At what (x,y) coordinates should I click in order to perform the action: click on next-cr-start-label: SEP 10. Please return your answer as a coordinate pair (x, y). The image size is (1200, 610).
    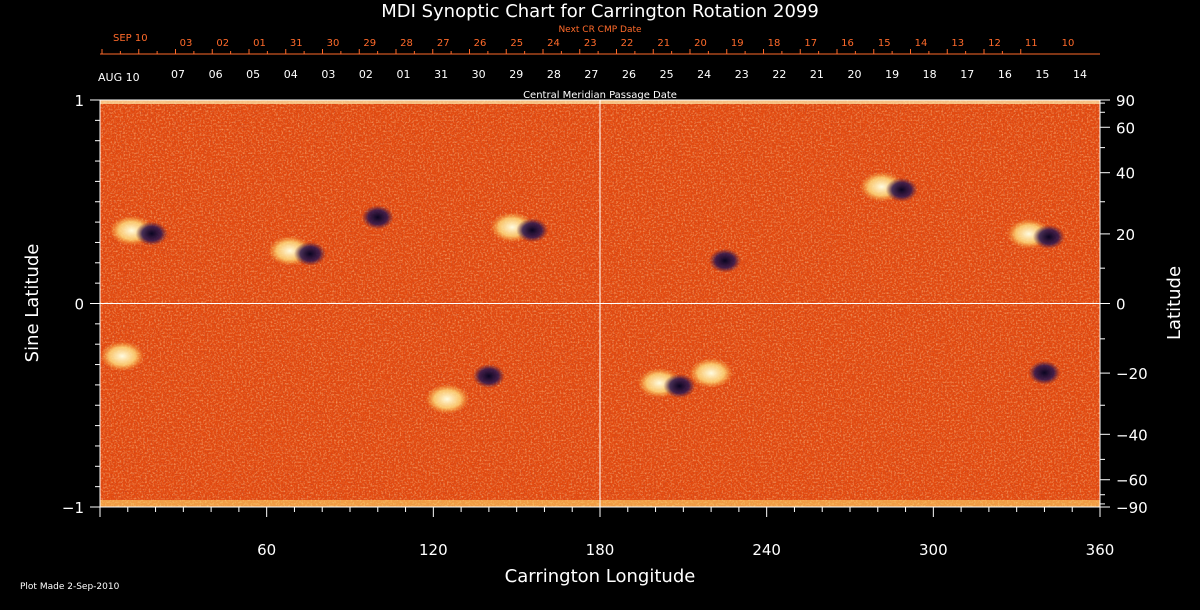
    Looking at the image, I should click on (130, 38).